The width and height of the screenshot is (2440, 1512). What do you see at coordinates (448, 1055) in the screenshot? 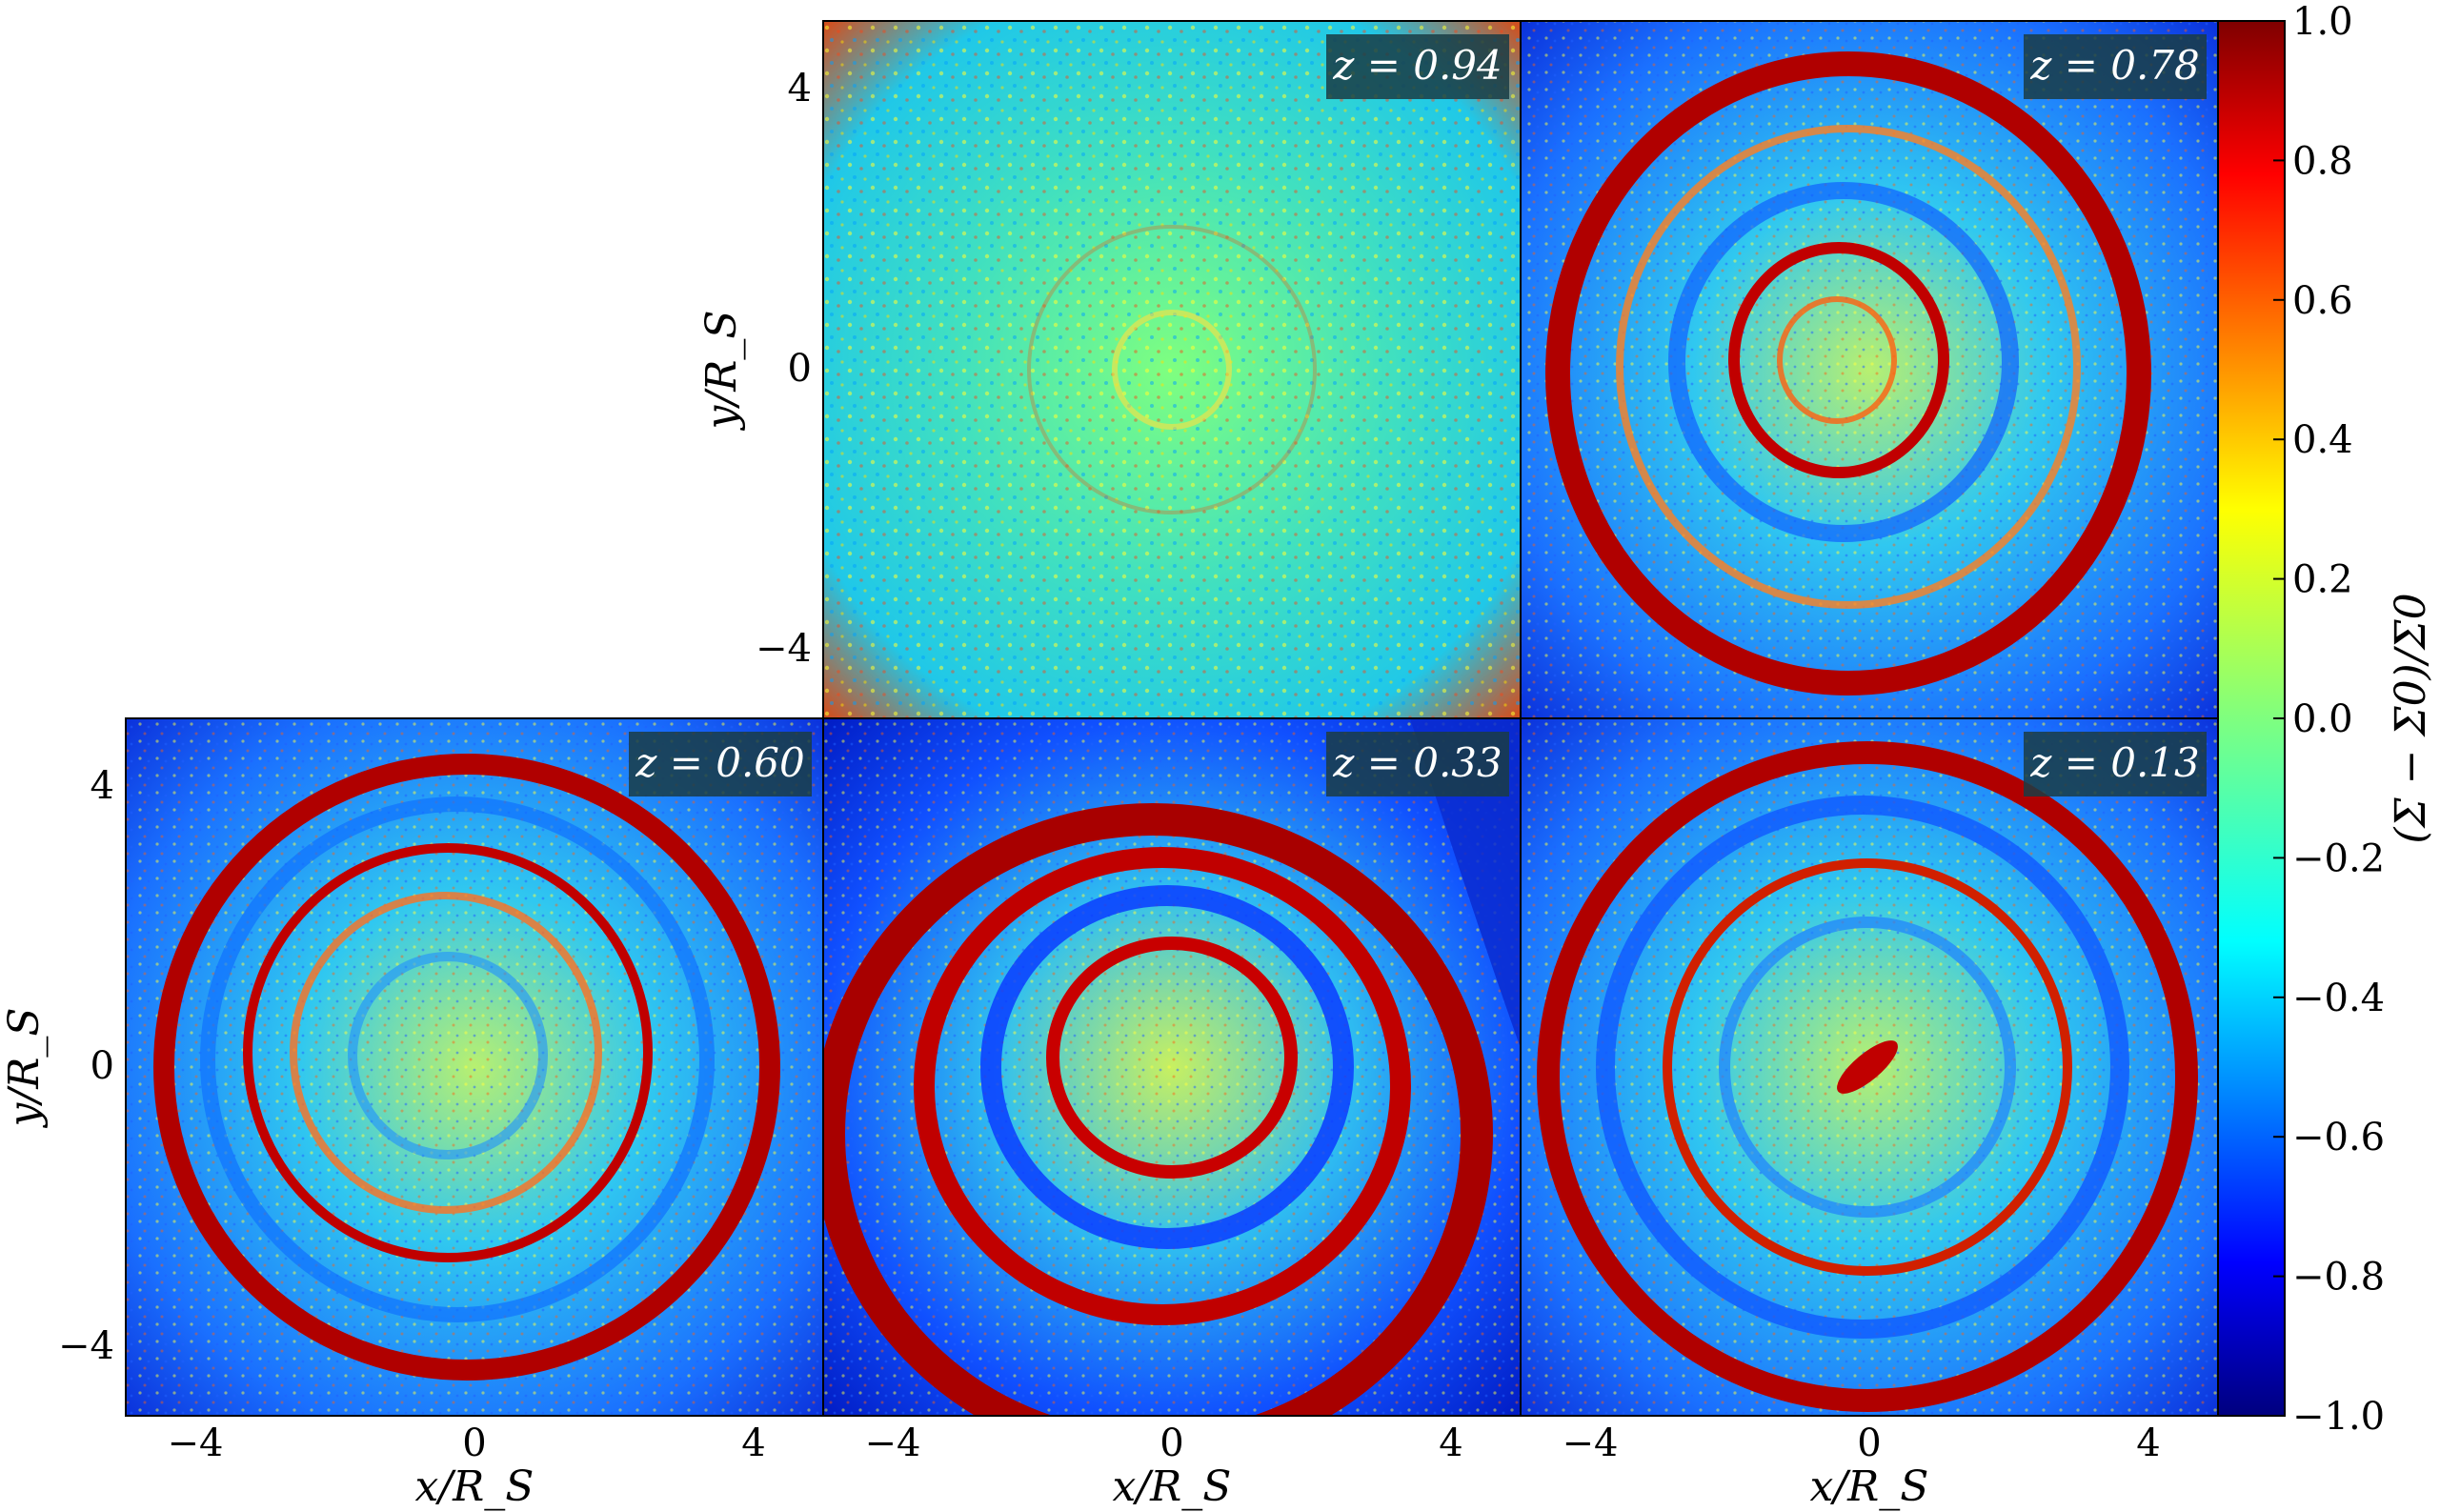
I see `panel-z060-ring5` at bounding box center [448, 1055].